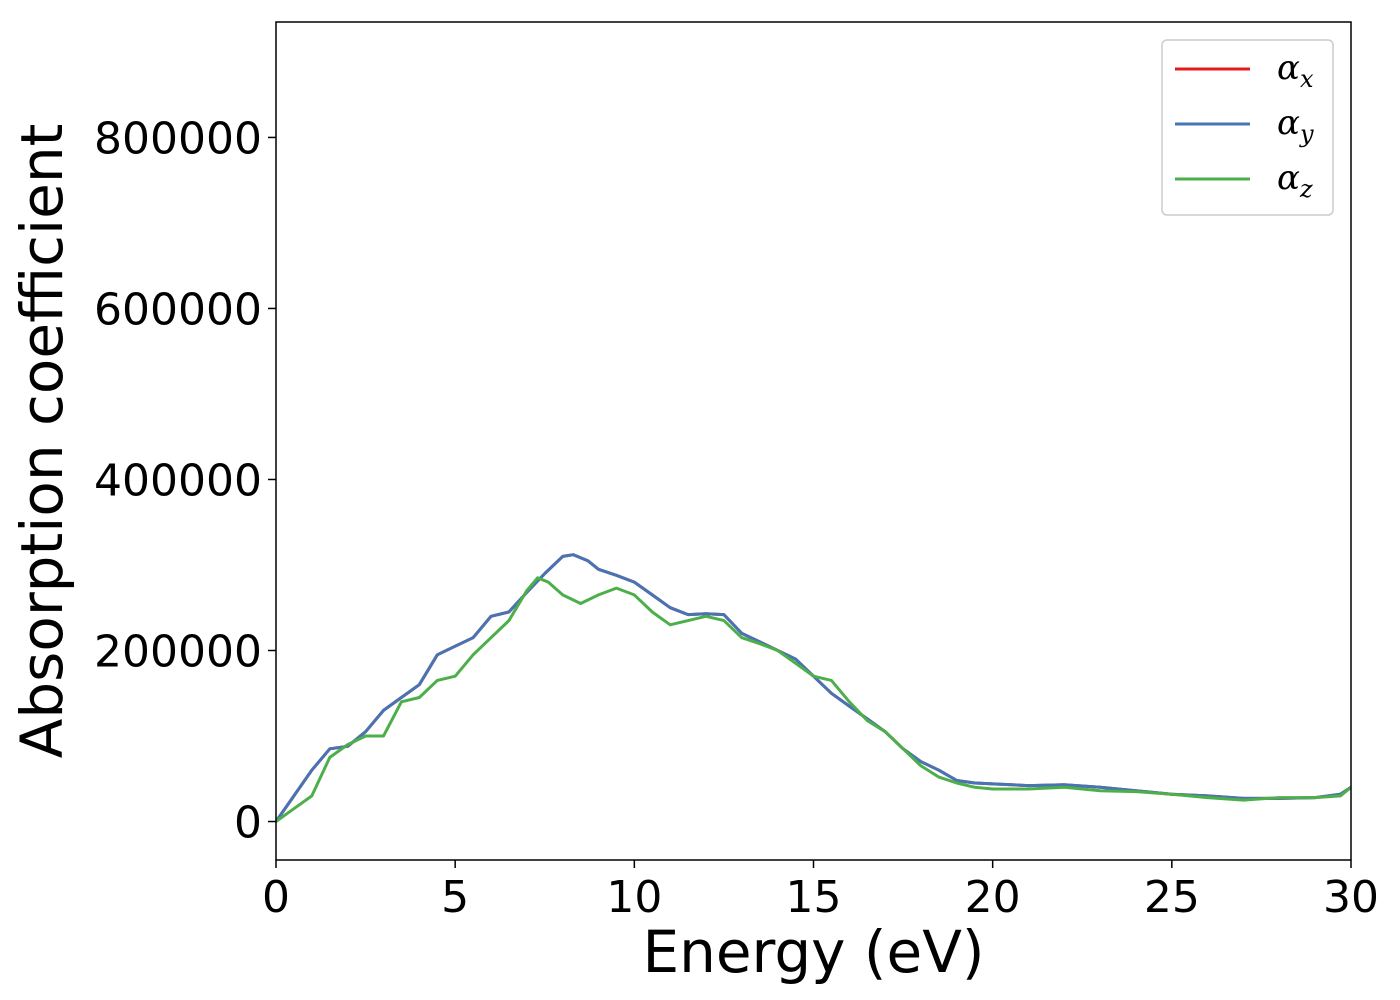  I want to click on x-tick-label: 30, so click(1351, 897).